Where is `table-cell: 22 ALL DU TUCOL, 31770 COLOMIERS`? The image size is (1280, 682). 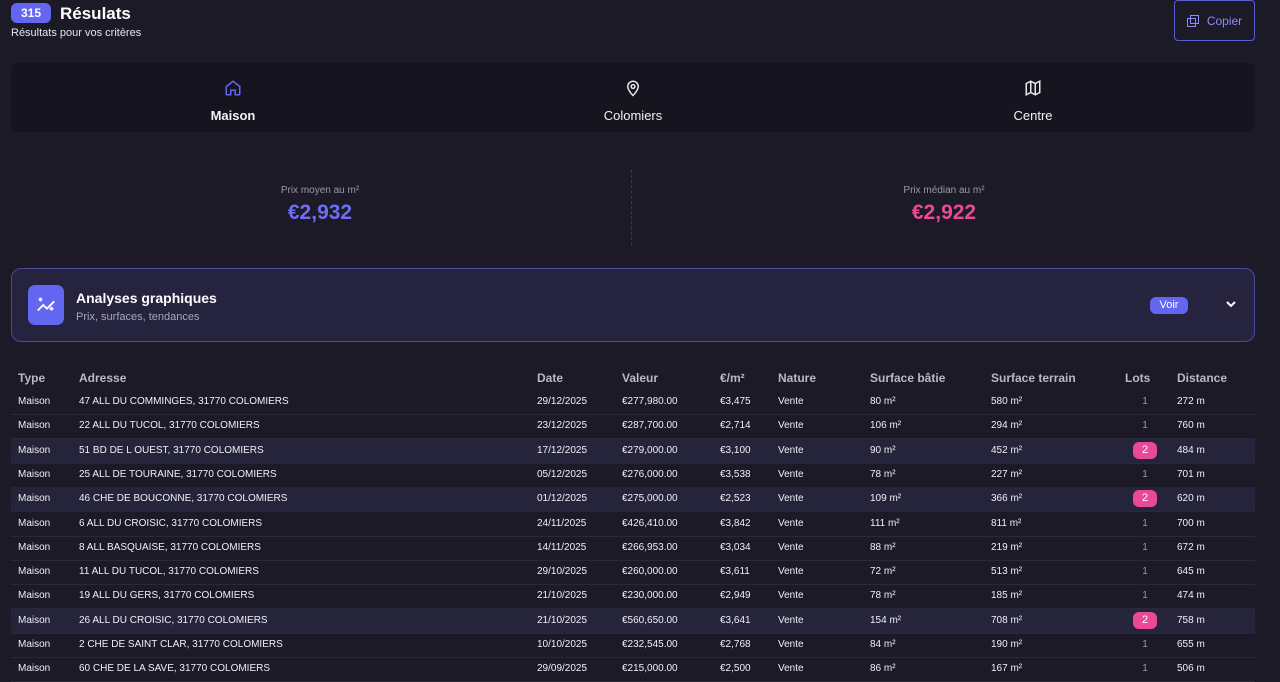
table-cell: 22 ALL DU TUCOL, 31770 COLOMIERS is located at coordinates (169, 426).